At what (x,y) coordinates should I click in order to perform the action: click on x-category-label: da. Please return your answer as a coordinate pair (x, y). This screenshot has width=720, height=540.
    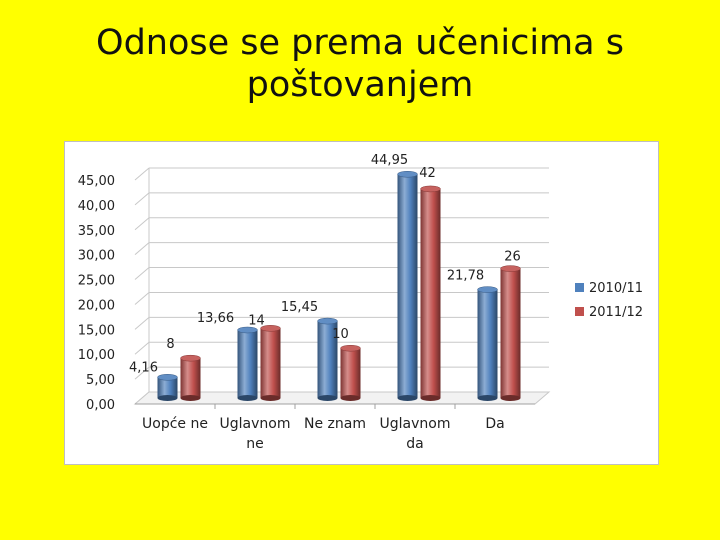
    Looking at the image, I should click on (414, 444).